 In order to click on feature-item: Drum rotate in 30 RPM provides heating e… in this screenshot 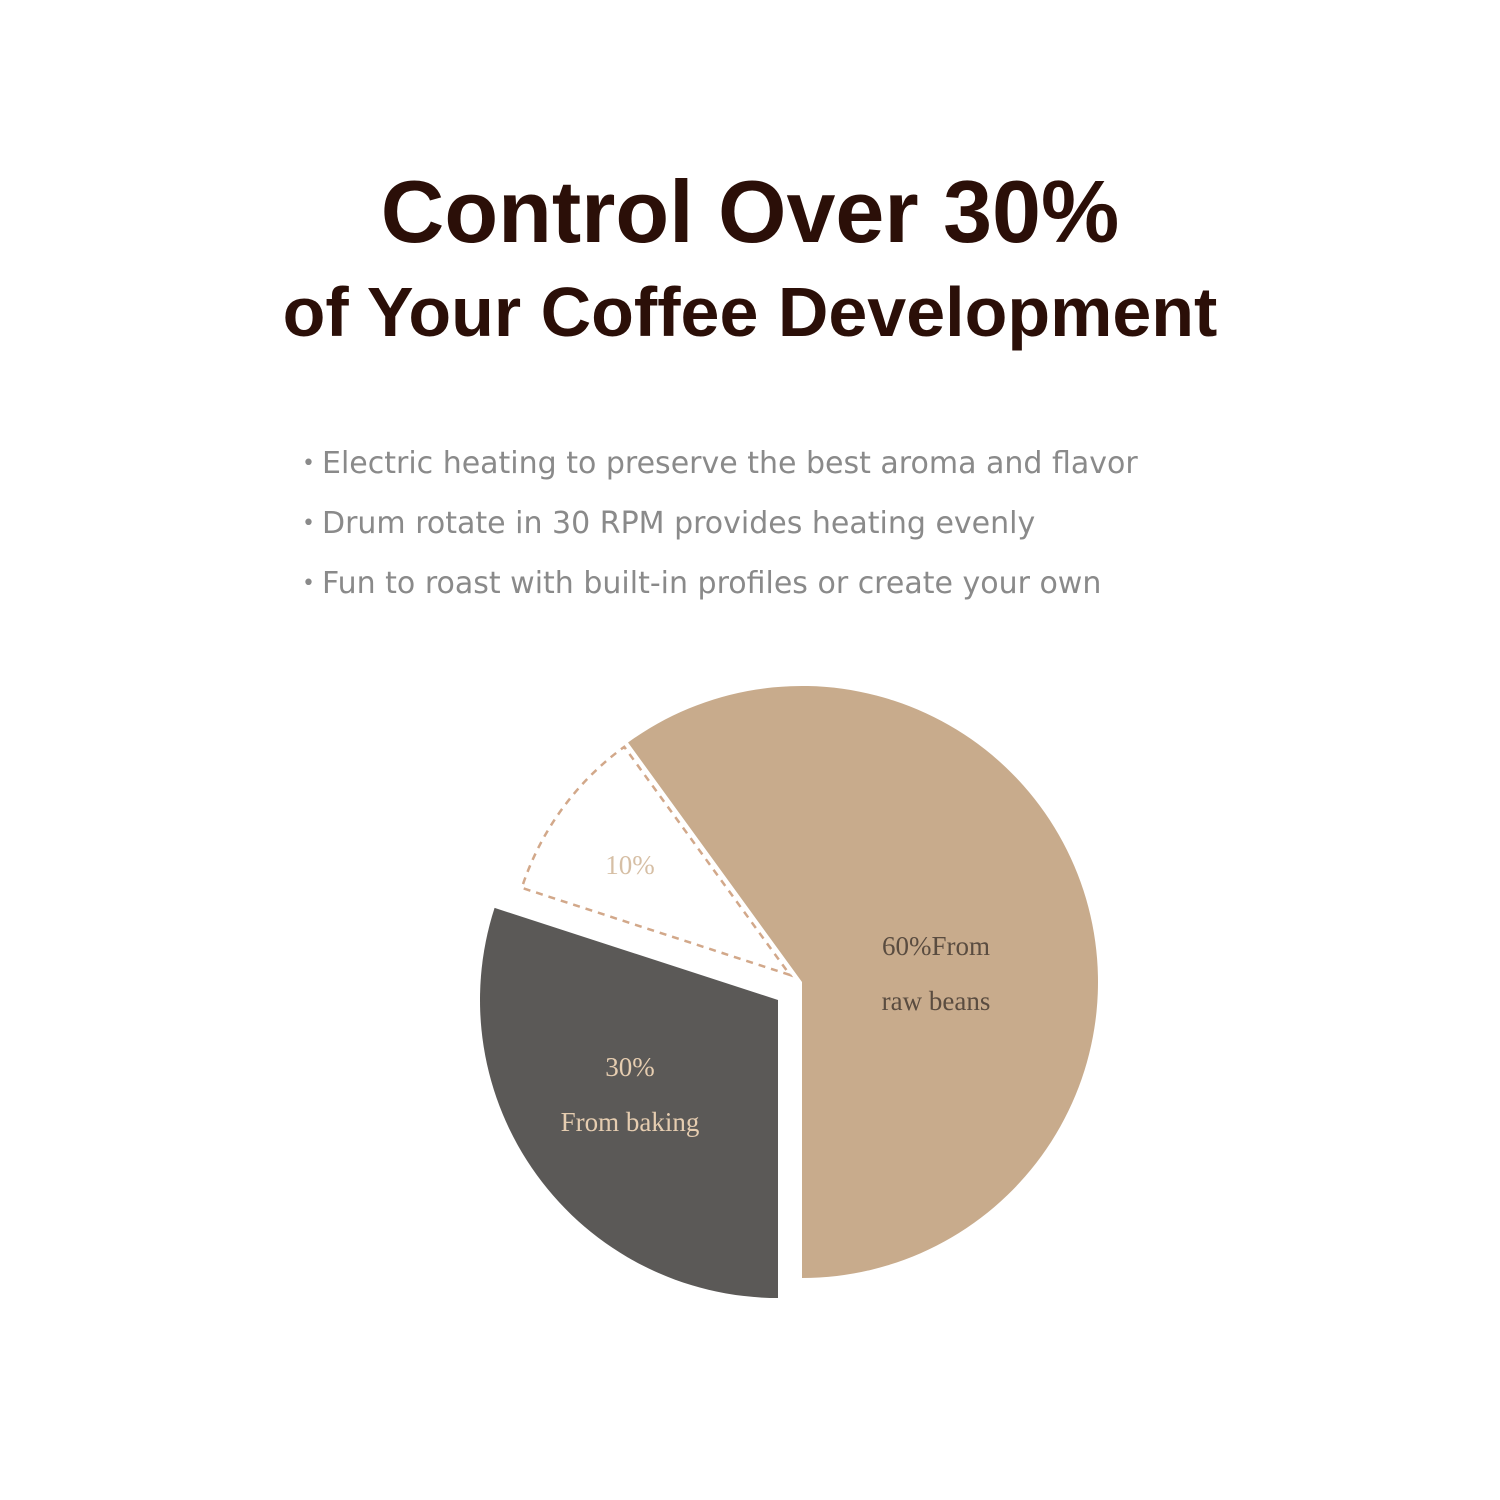, I will do `click(720, 532)`.